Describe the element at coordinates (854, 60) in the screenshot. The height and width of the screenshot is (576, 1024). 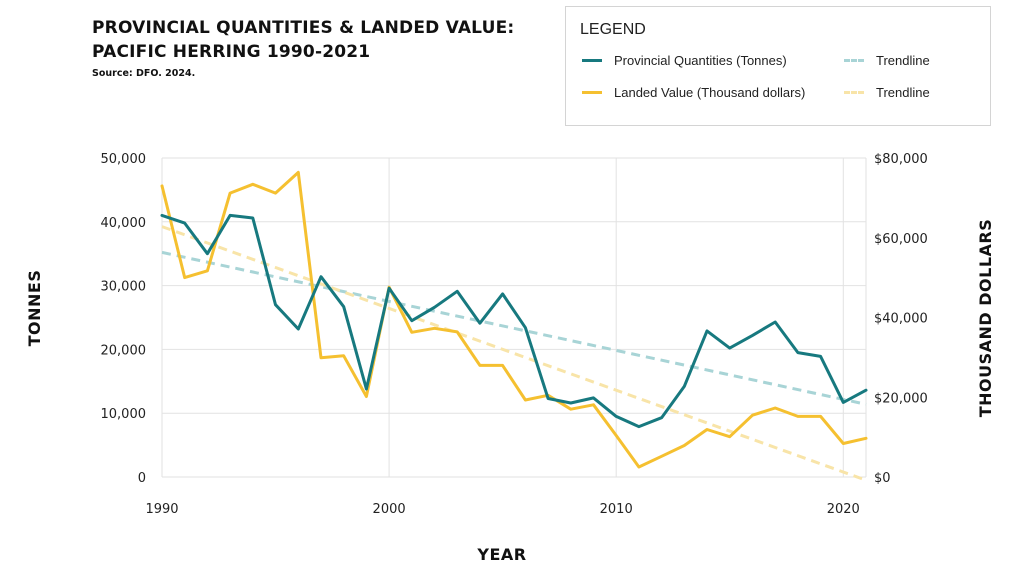
I see `legend-swatch-quantities-trend` at that location.